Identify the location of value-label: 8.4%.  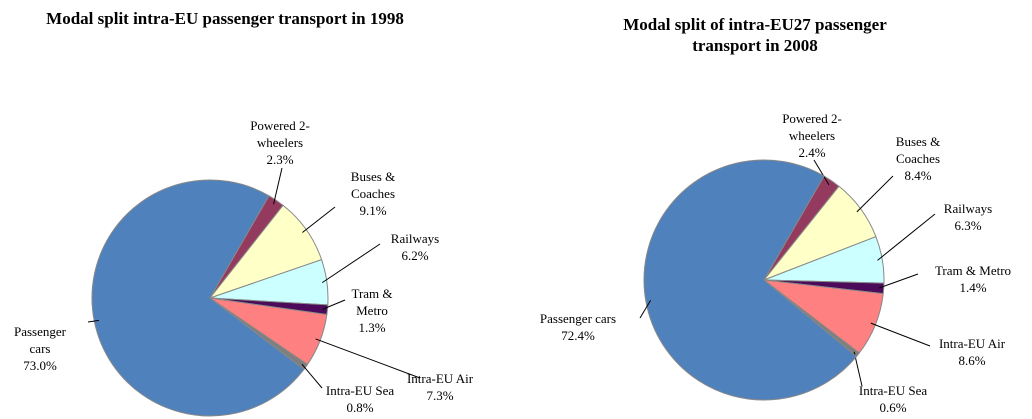
(918, 175).